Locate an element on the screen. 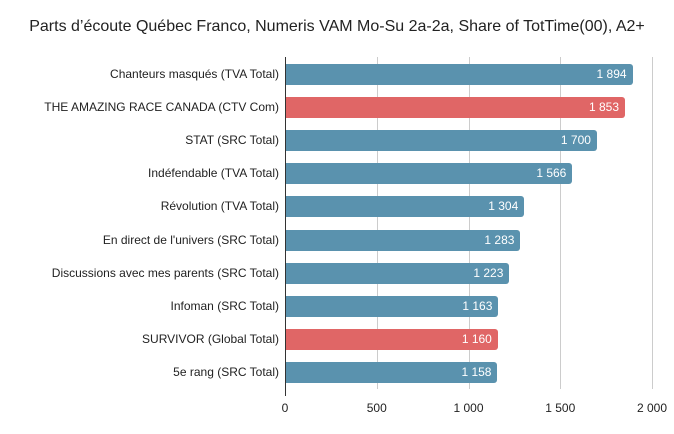 This screenshot has width=674, height=434. bar-value-label: 1 163 is located at coordinates (477, 305).